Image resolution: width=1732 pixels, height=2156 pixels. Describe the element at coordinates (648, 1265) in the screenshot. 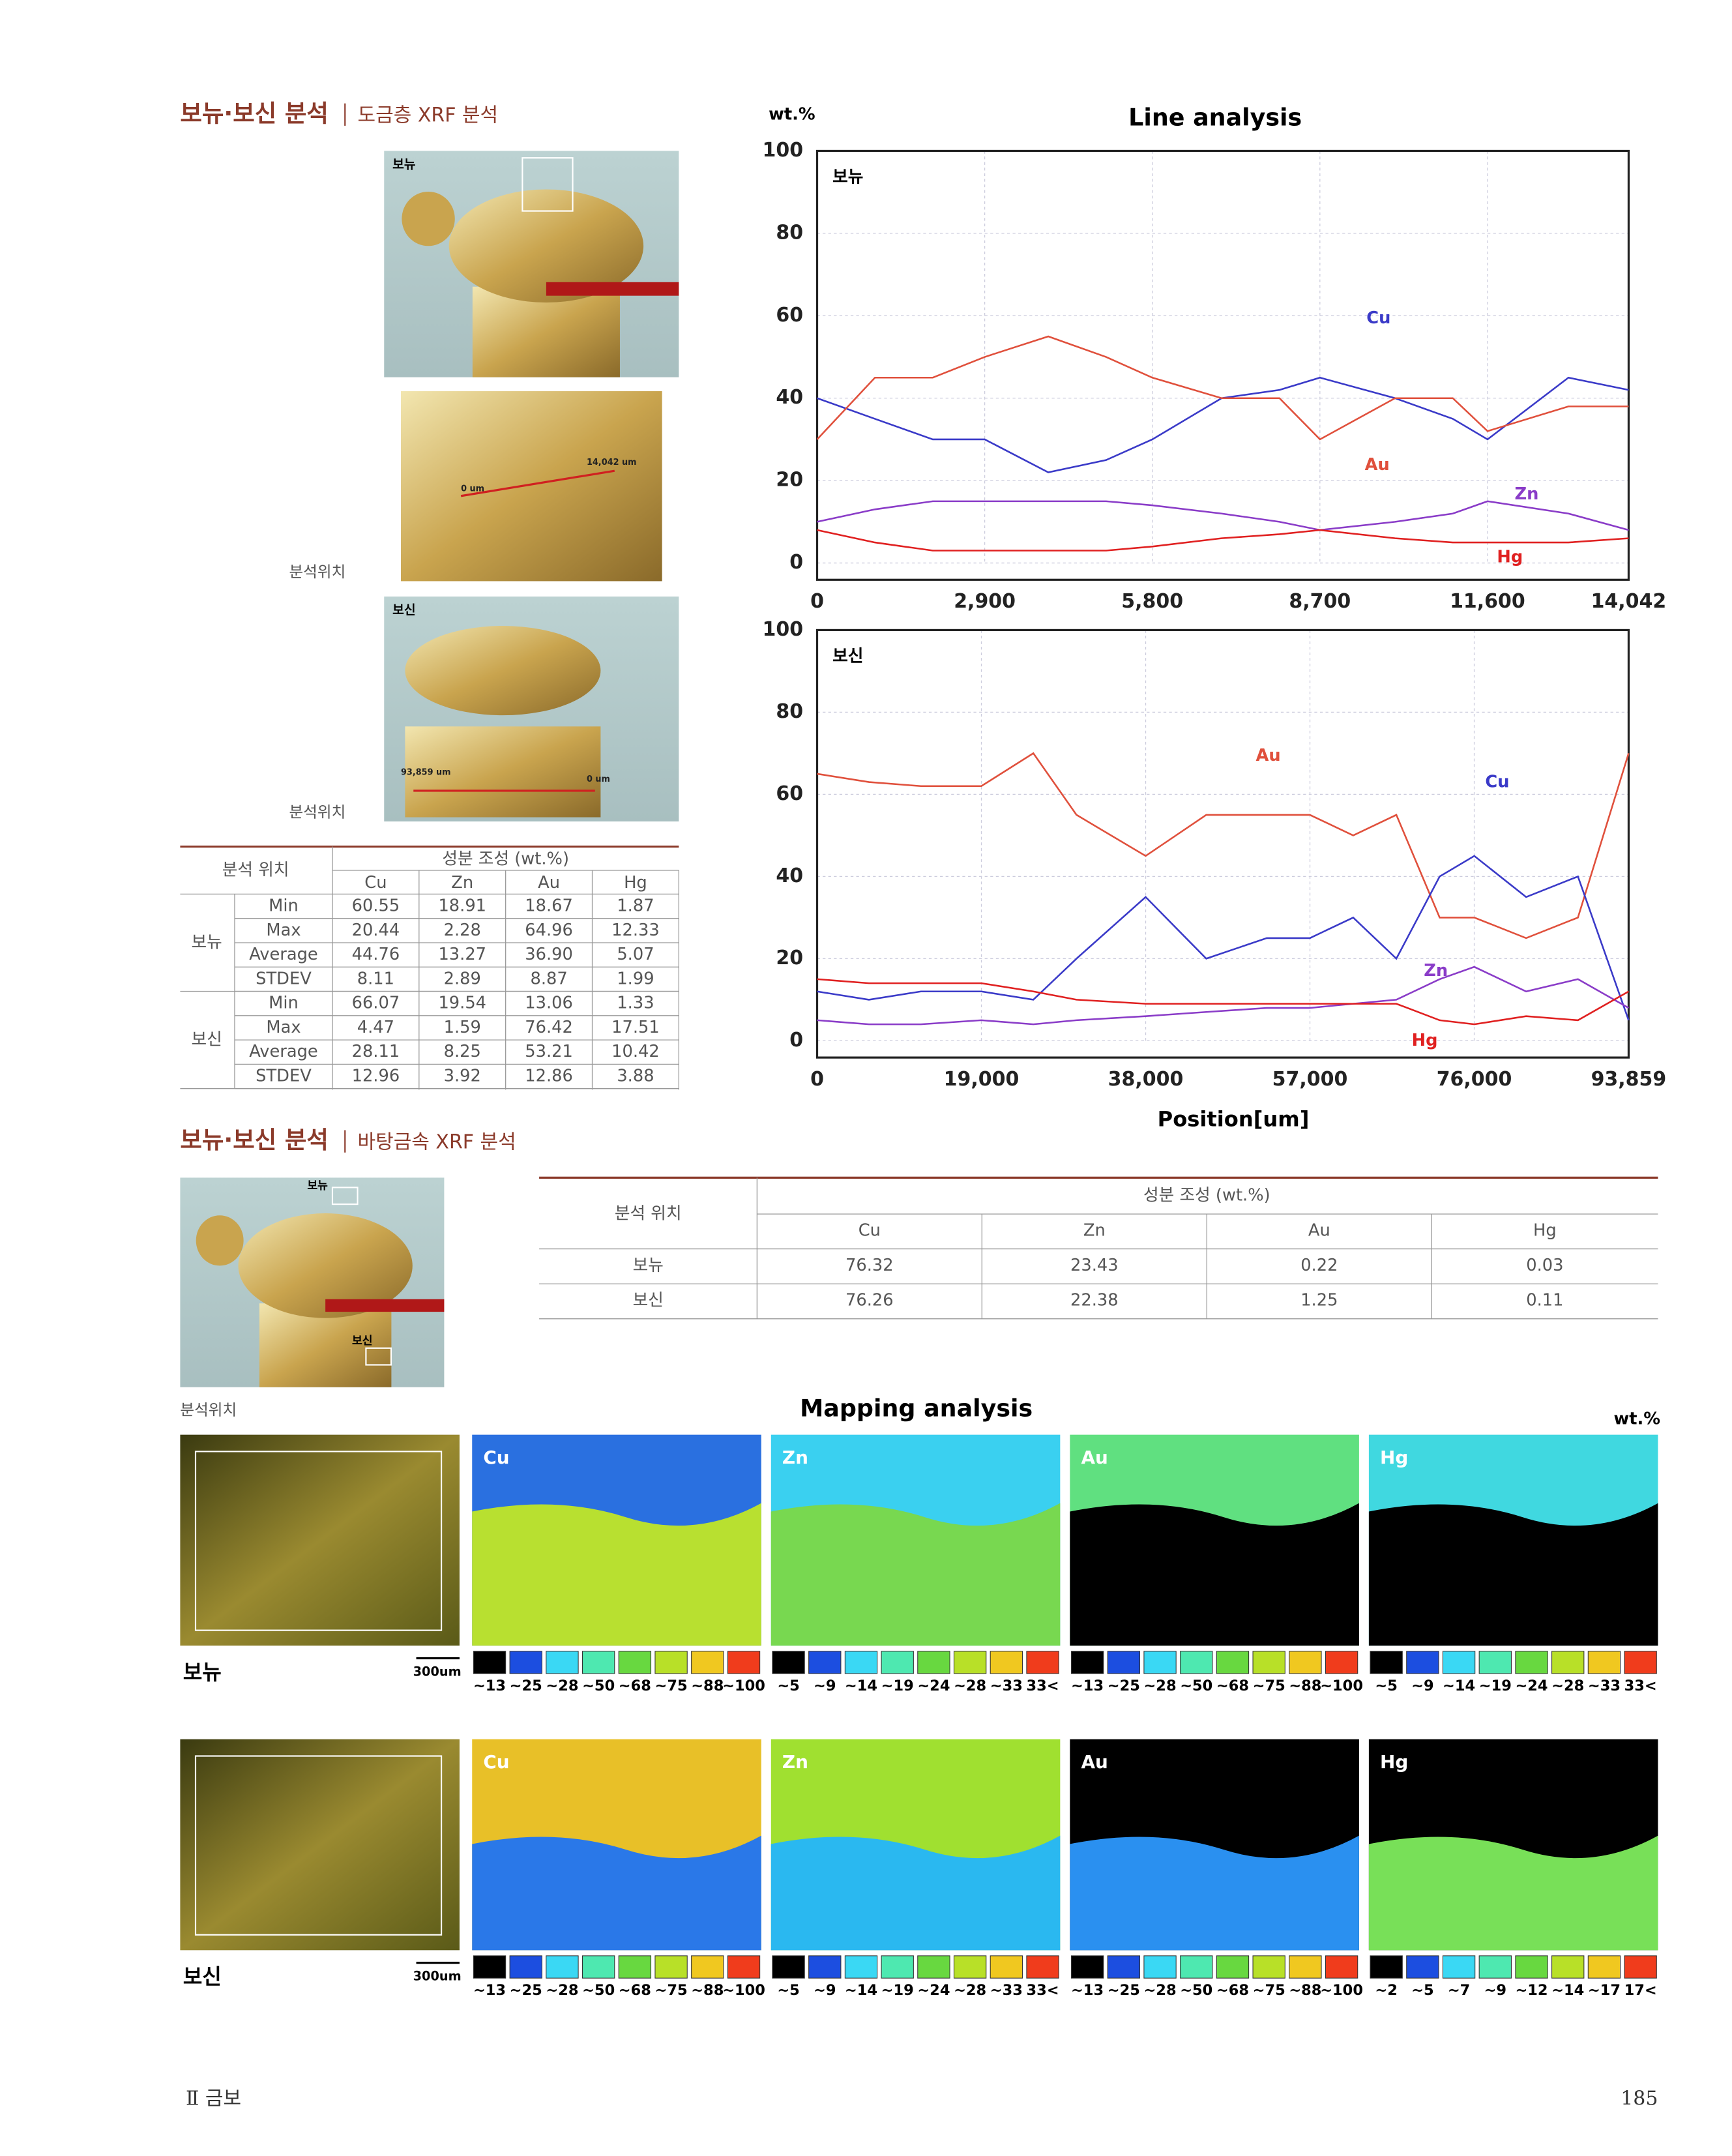

I see `table-cell: 보뉴` at that location.